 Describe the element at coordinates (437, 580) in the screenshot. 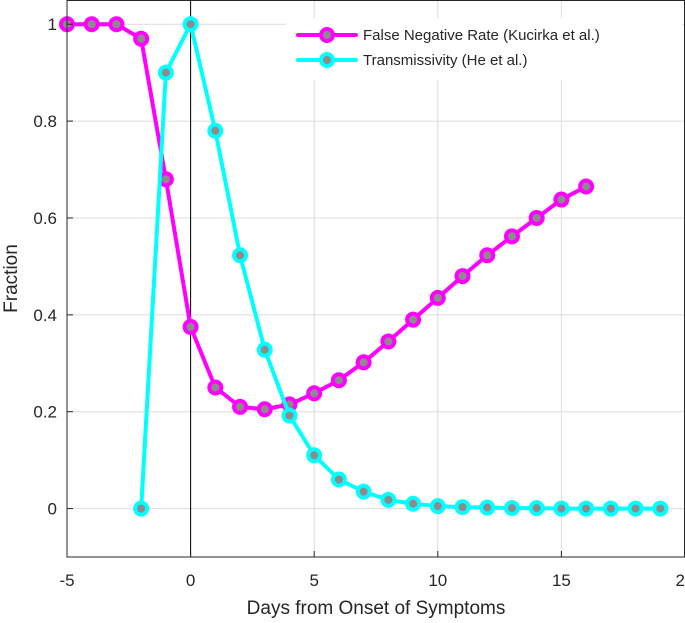

I see `x-tick-label-3: 10` at that location.